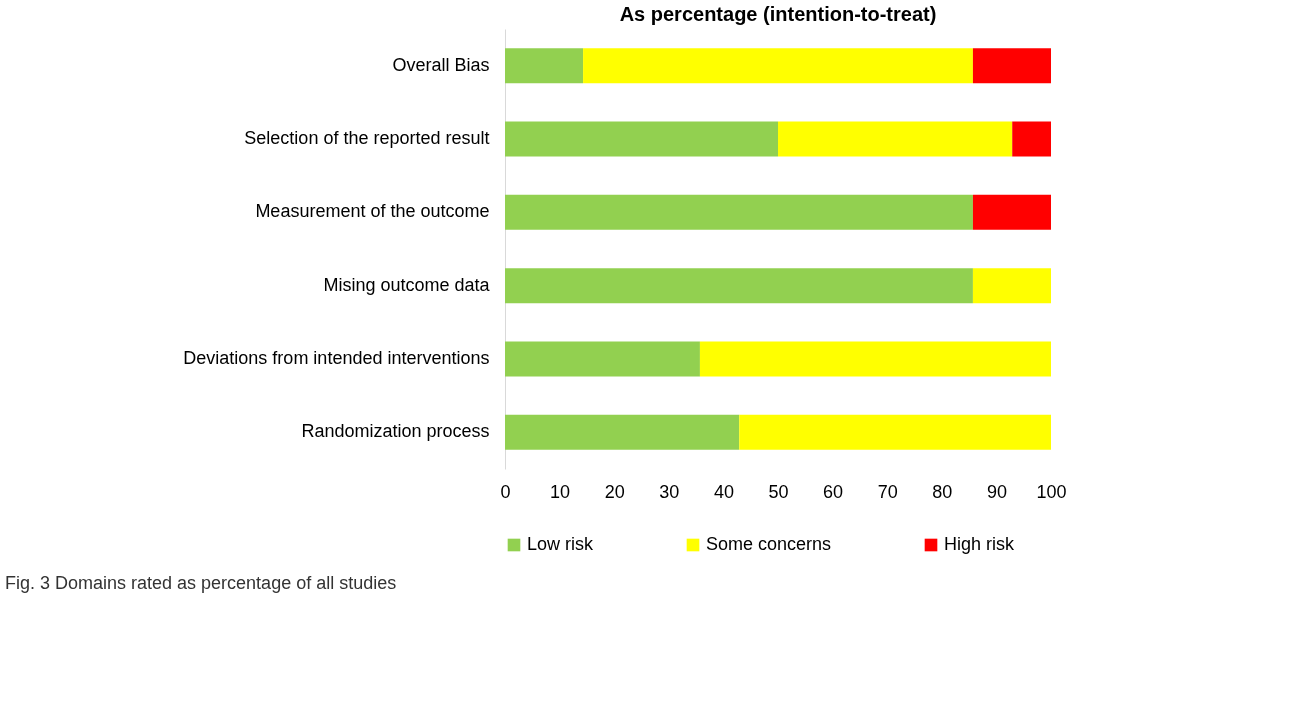 The image size is (1292, 708). Describe the element at coordinates (407, 284) in the screenshot. I see `y-tick-label: Mising outcome data` at that location.